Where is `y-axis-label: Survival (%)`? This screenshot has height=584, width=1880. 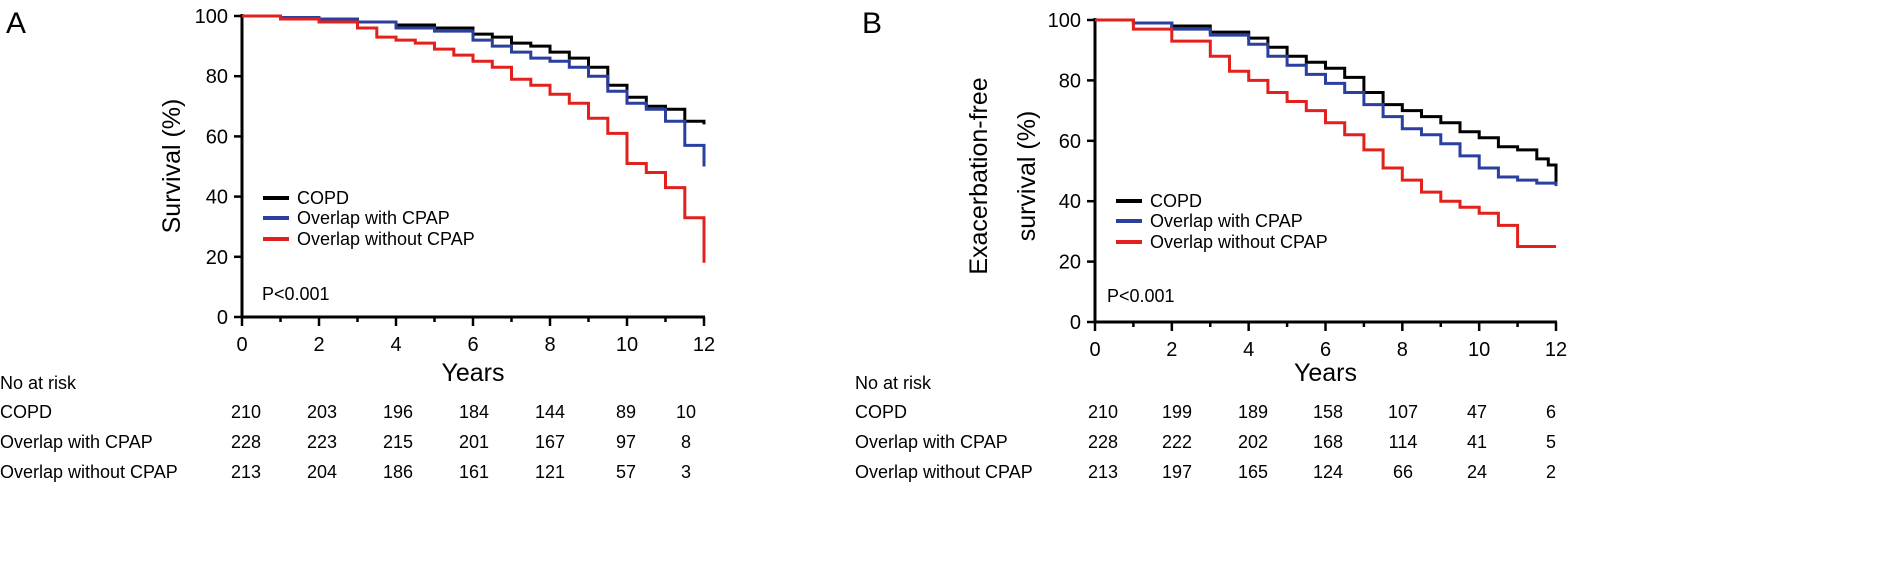
y-axis-label: Survival (%) is located at coordinates (172, 166).